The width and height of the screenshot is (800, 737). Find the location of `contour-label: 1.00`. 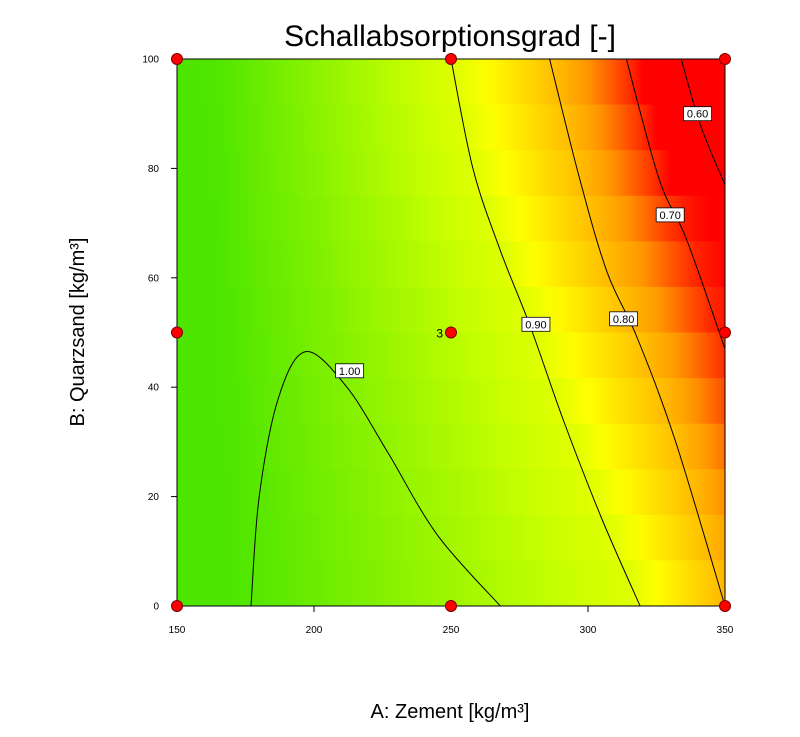

contour-label: 1.00 is located at coordinates (350, 371).